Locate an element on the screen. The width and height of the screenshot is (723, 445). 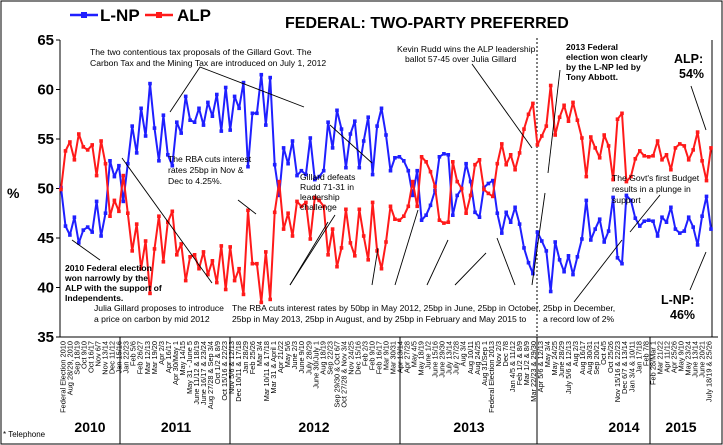
year-label: 2014 is located at coordinates (623, 427).